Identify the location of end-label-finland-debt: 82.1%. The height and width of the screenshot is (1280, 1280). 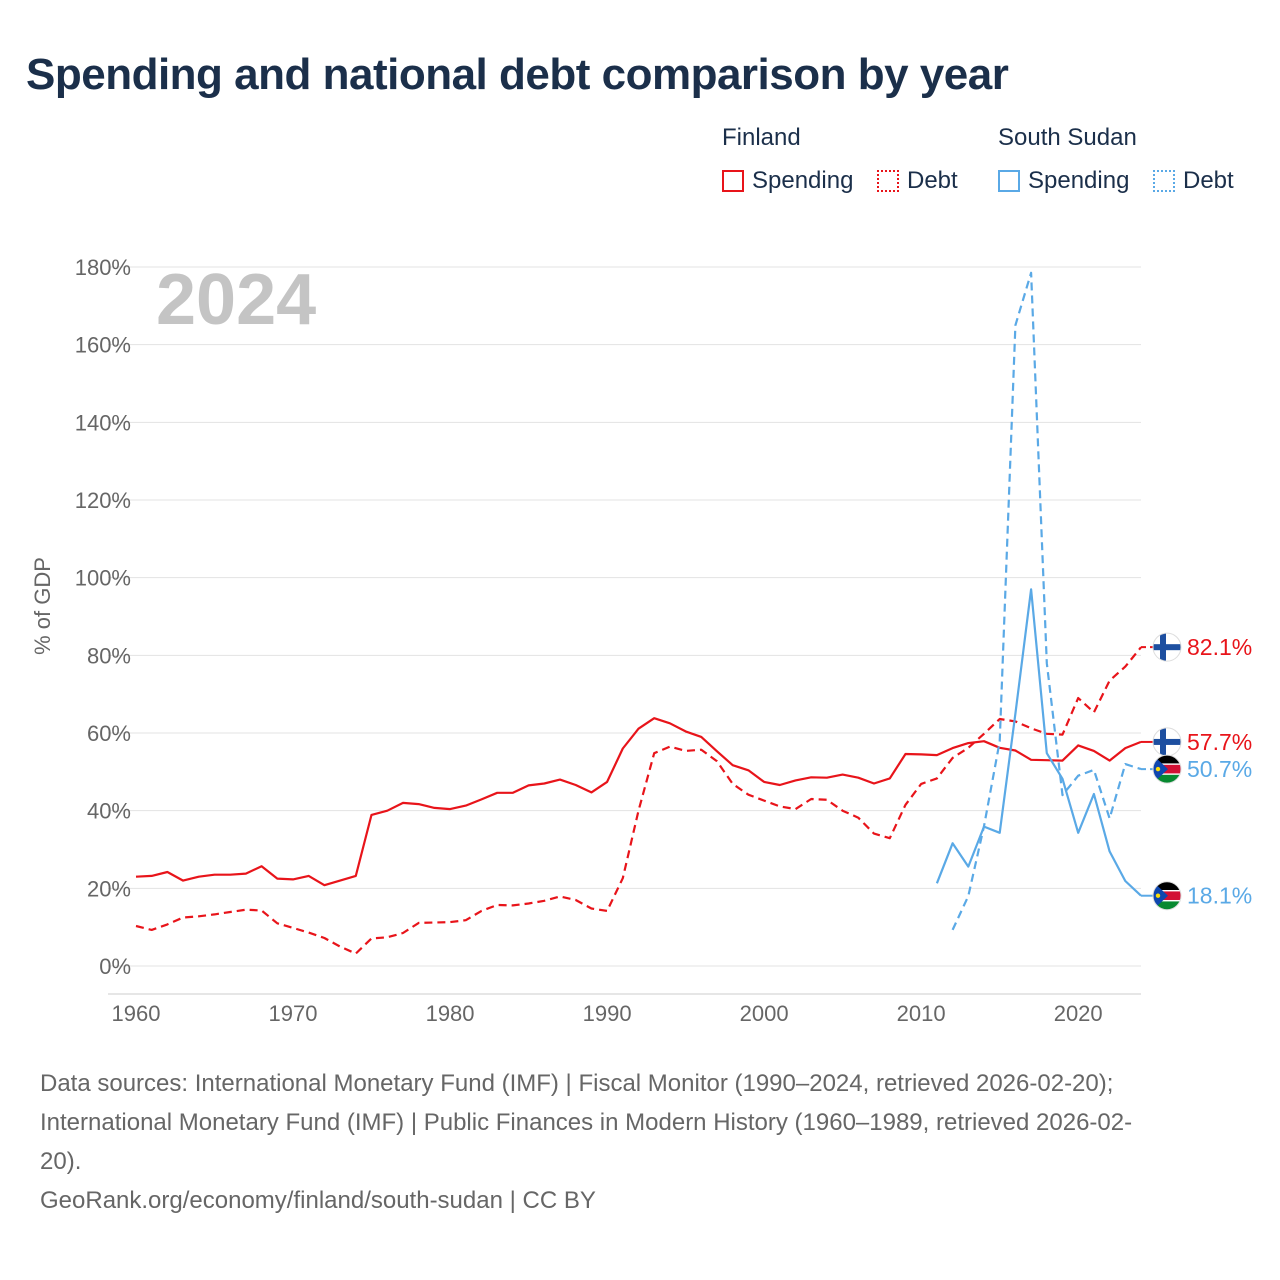
(1196, 647).